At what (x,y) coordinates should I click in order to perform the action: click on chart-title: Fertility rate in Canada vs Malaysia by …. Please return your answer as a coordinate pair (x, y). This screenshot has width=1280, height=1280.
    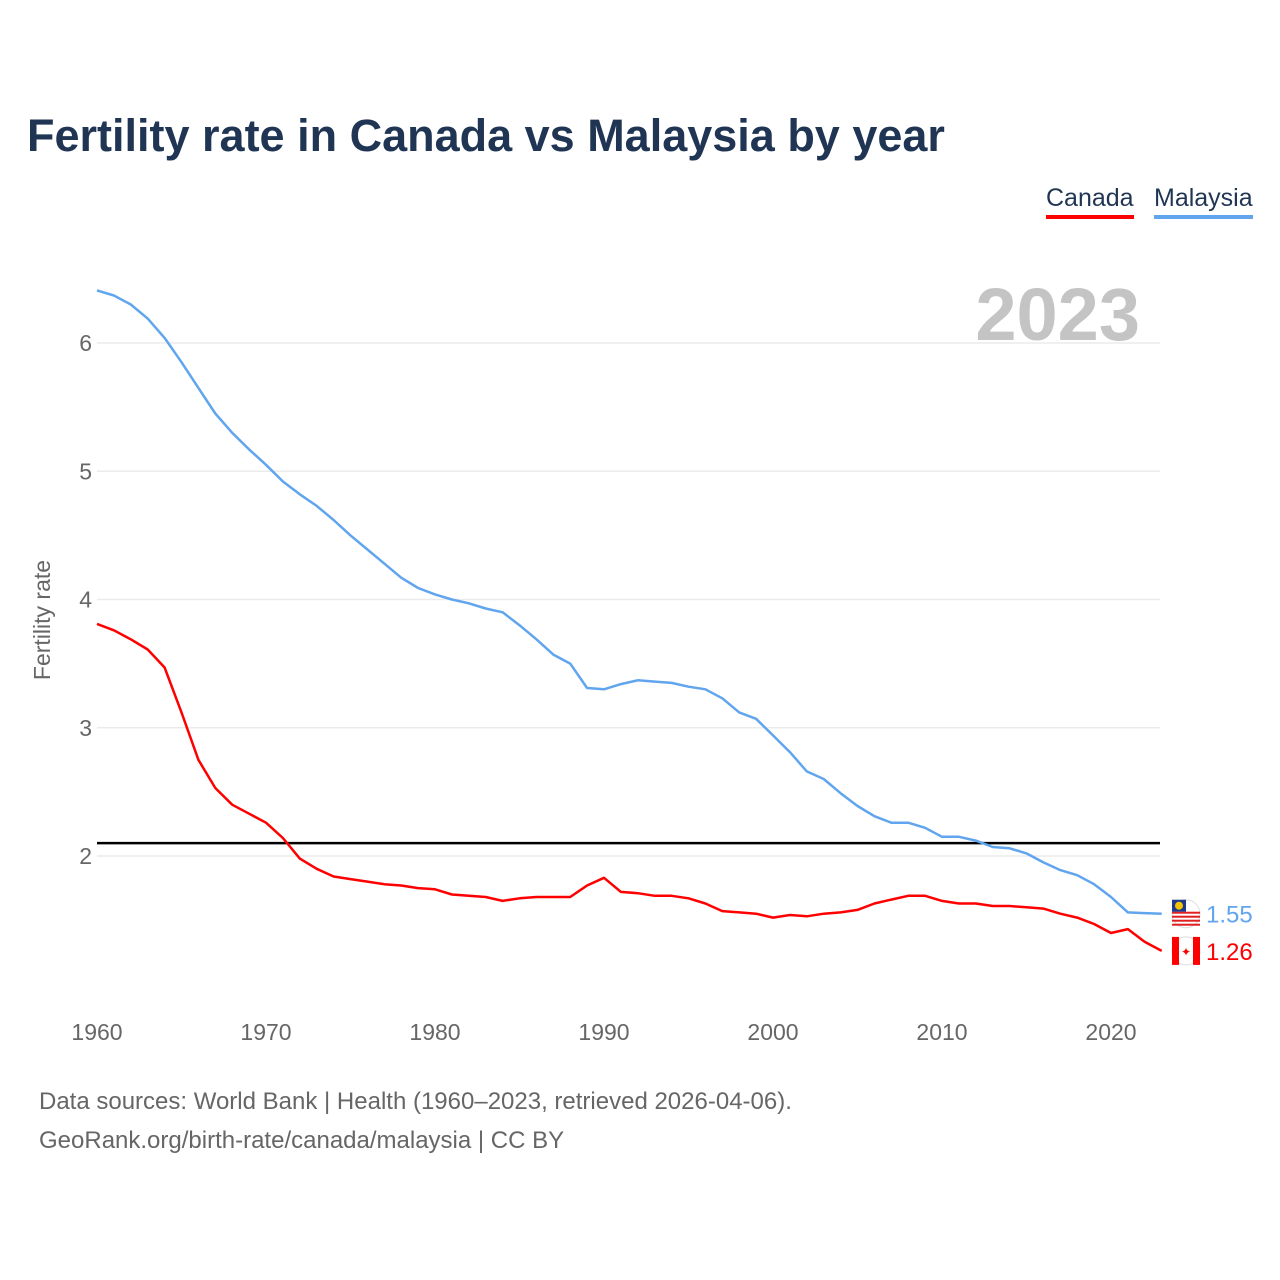
    Looking at the image, I should click on (486, 135).